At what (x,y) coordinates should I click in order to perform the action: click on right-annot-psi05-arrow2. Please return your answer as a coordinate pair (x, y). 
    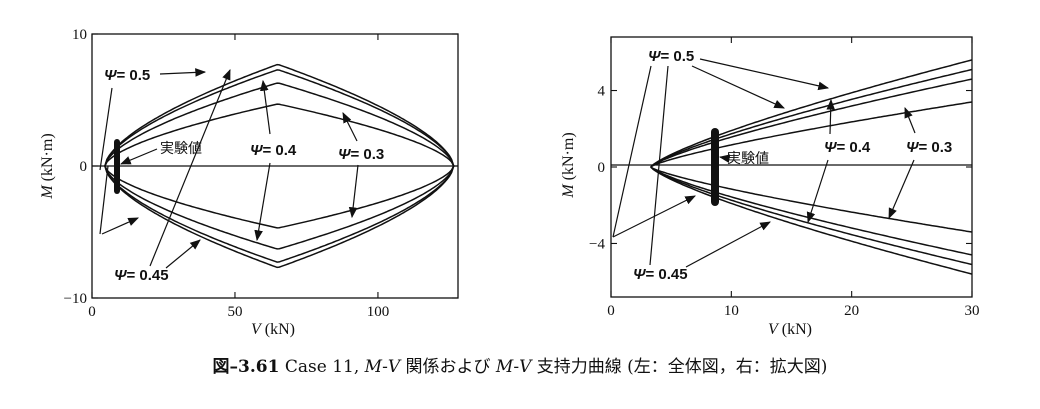
    Looking at the image, I should click on (738, 87).